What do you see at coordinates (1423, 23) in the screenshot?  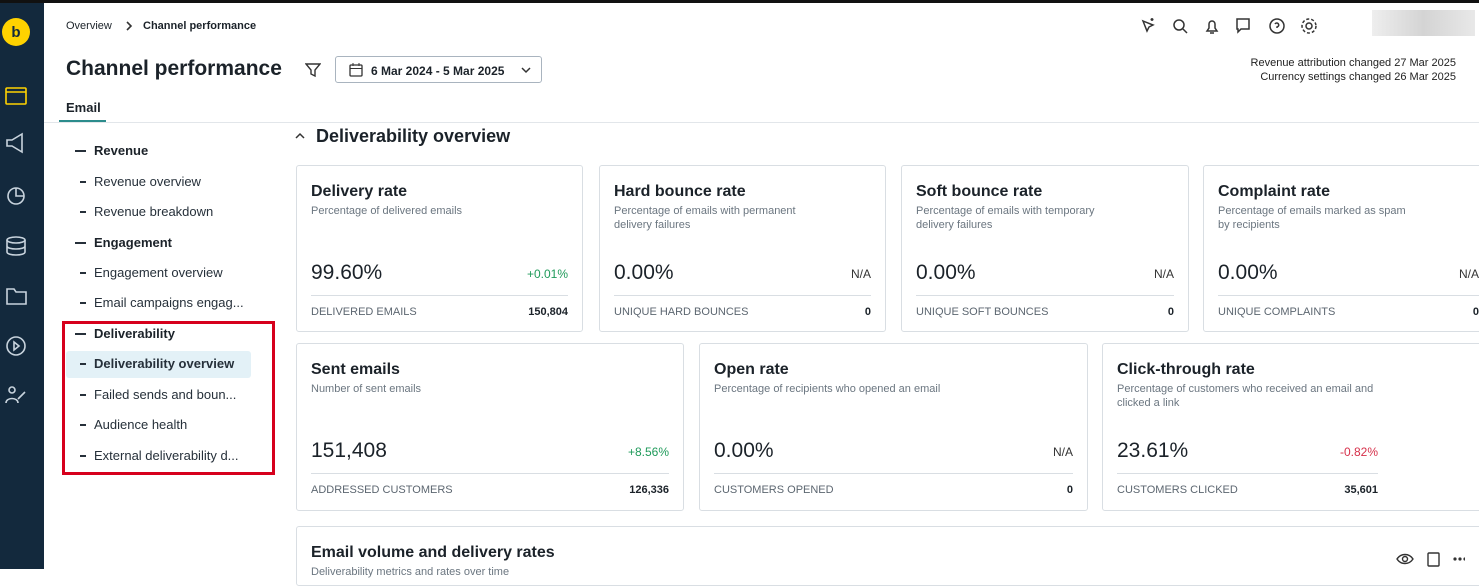 I see `user-avatar-blurred` at bounding box center [1423, 23].